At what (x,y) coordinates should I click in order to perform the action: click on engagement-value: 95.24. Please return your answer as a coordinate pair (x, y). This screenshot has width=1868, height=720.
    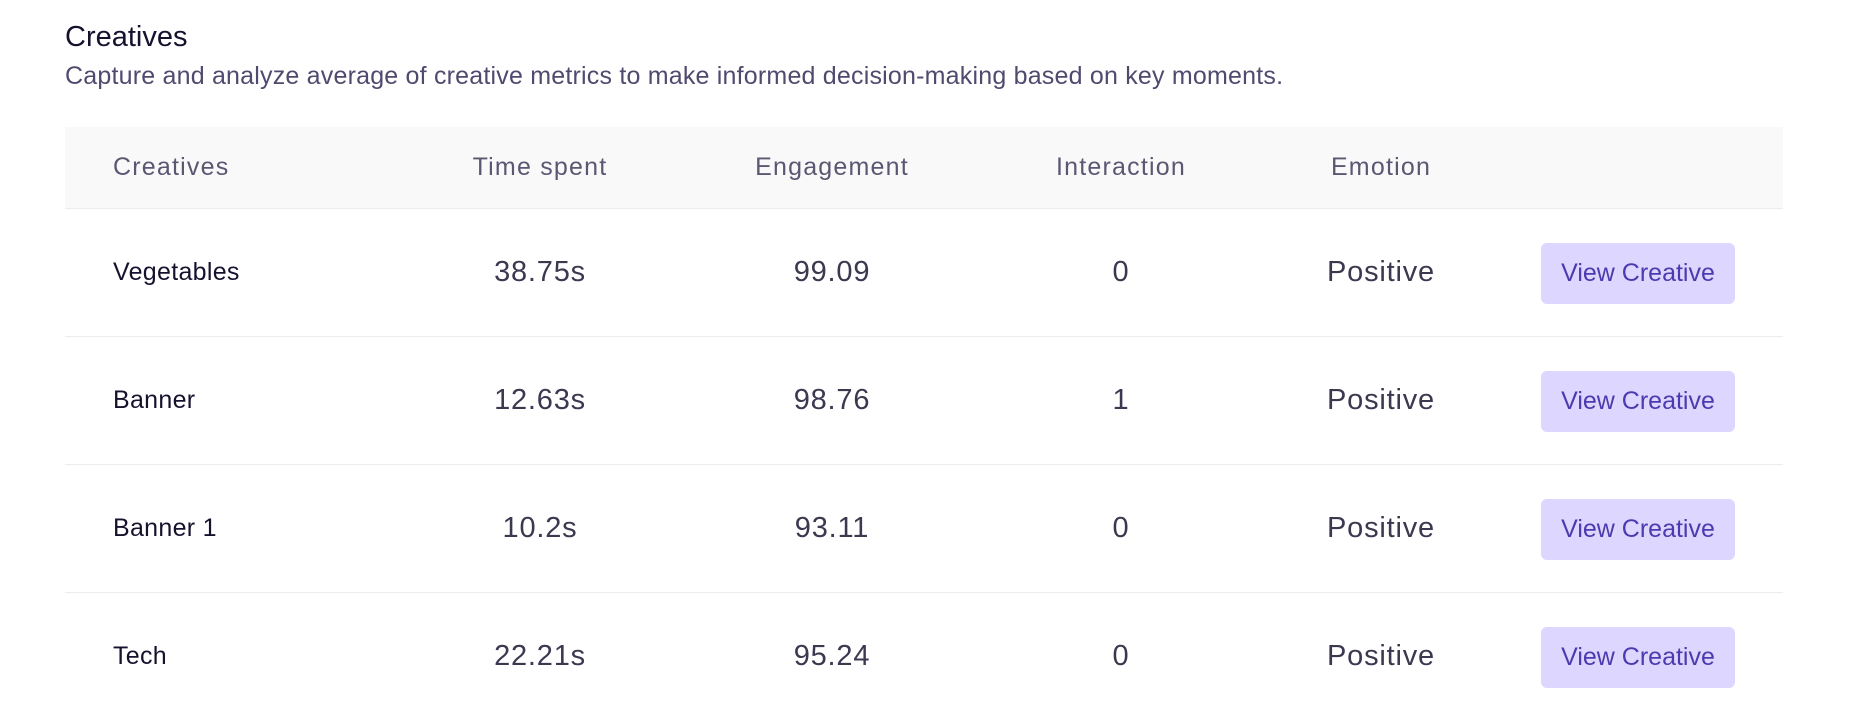
    Looking at the image, I should click on (832, 656).